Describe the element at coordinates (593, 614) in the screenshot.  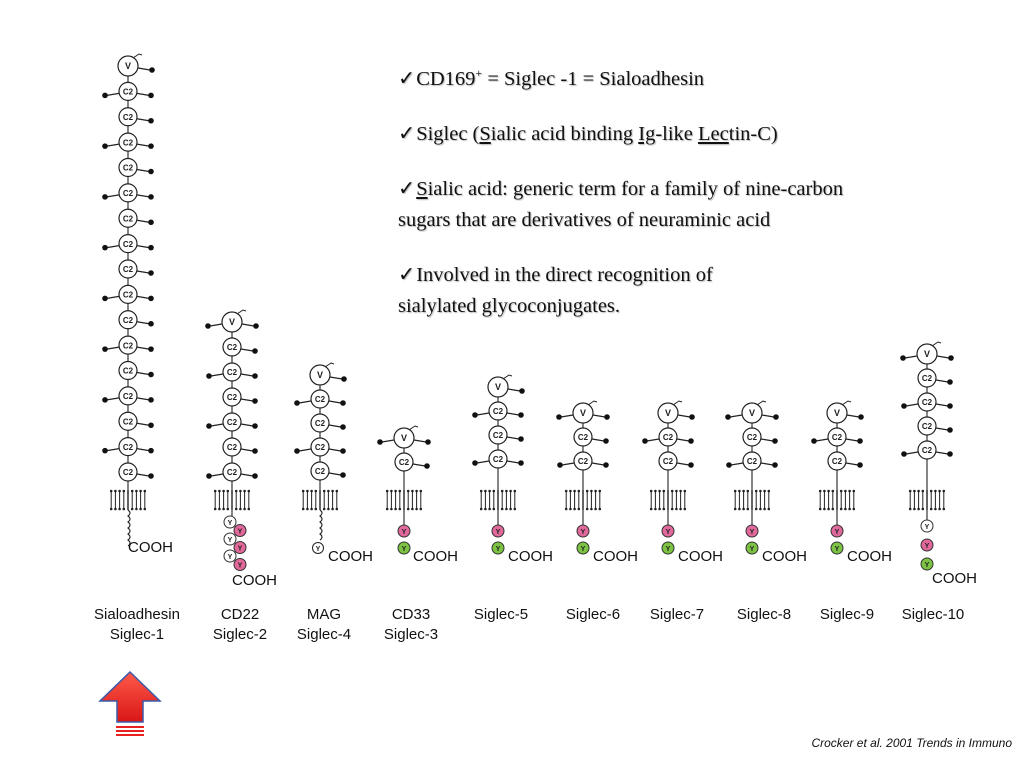
I see `siglec-name: Siglec-6` at that location.